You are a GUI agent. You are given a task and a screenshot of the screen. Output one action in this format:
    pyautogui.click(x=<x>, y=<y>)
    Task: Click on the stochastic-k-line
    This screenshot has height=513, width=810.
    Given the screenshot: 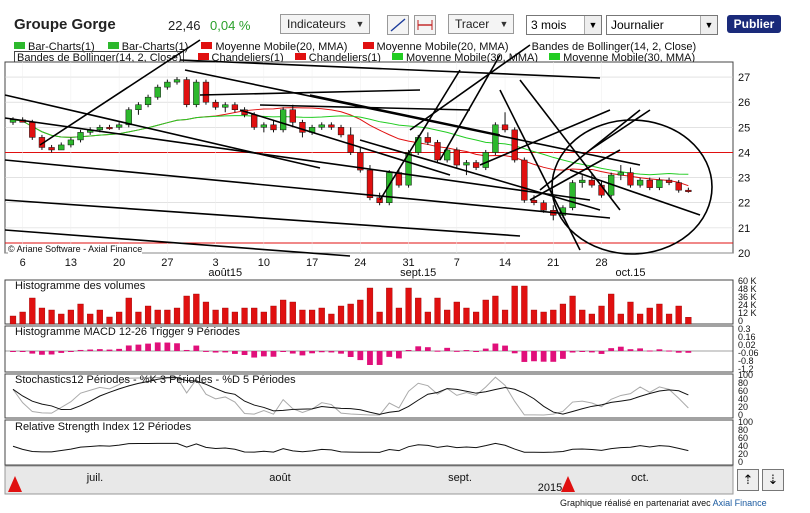 What is the action you would take?
    pyautogui.click(x=350, y=396)
    